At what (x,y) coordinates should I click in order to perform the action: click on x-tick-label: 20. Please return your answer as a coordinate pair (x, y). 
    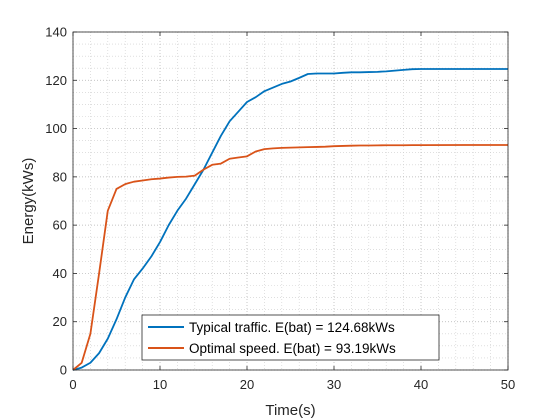
    Looking at the image, I should click on (247, 384).